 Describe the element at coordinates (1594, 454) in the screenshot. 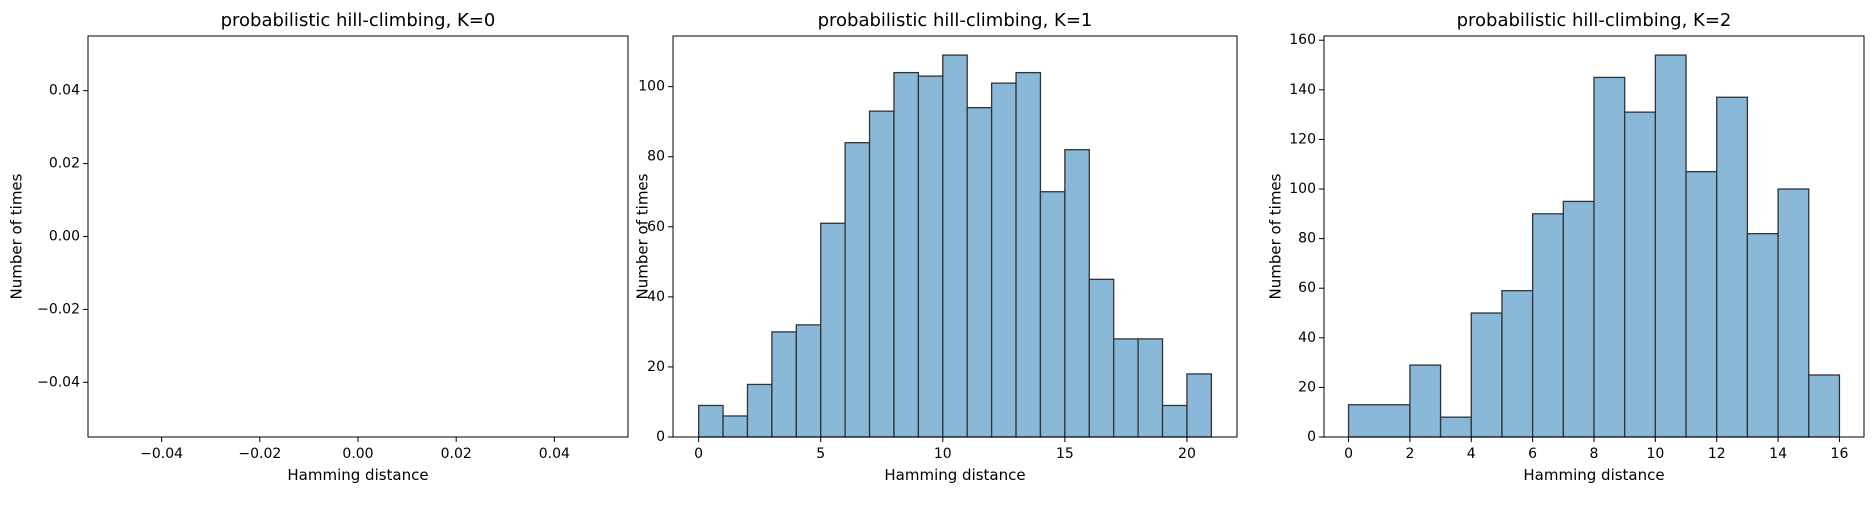

I see `x-tick-label: 8` at that location.